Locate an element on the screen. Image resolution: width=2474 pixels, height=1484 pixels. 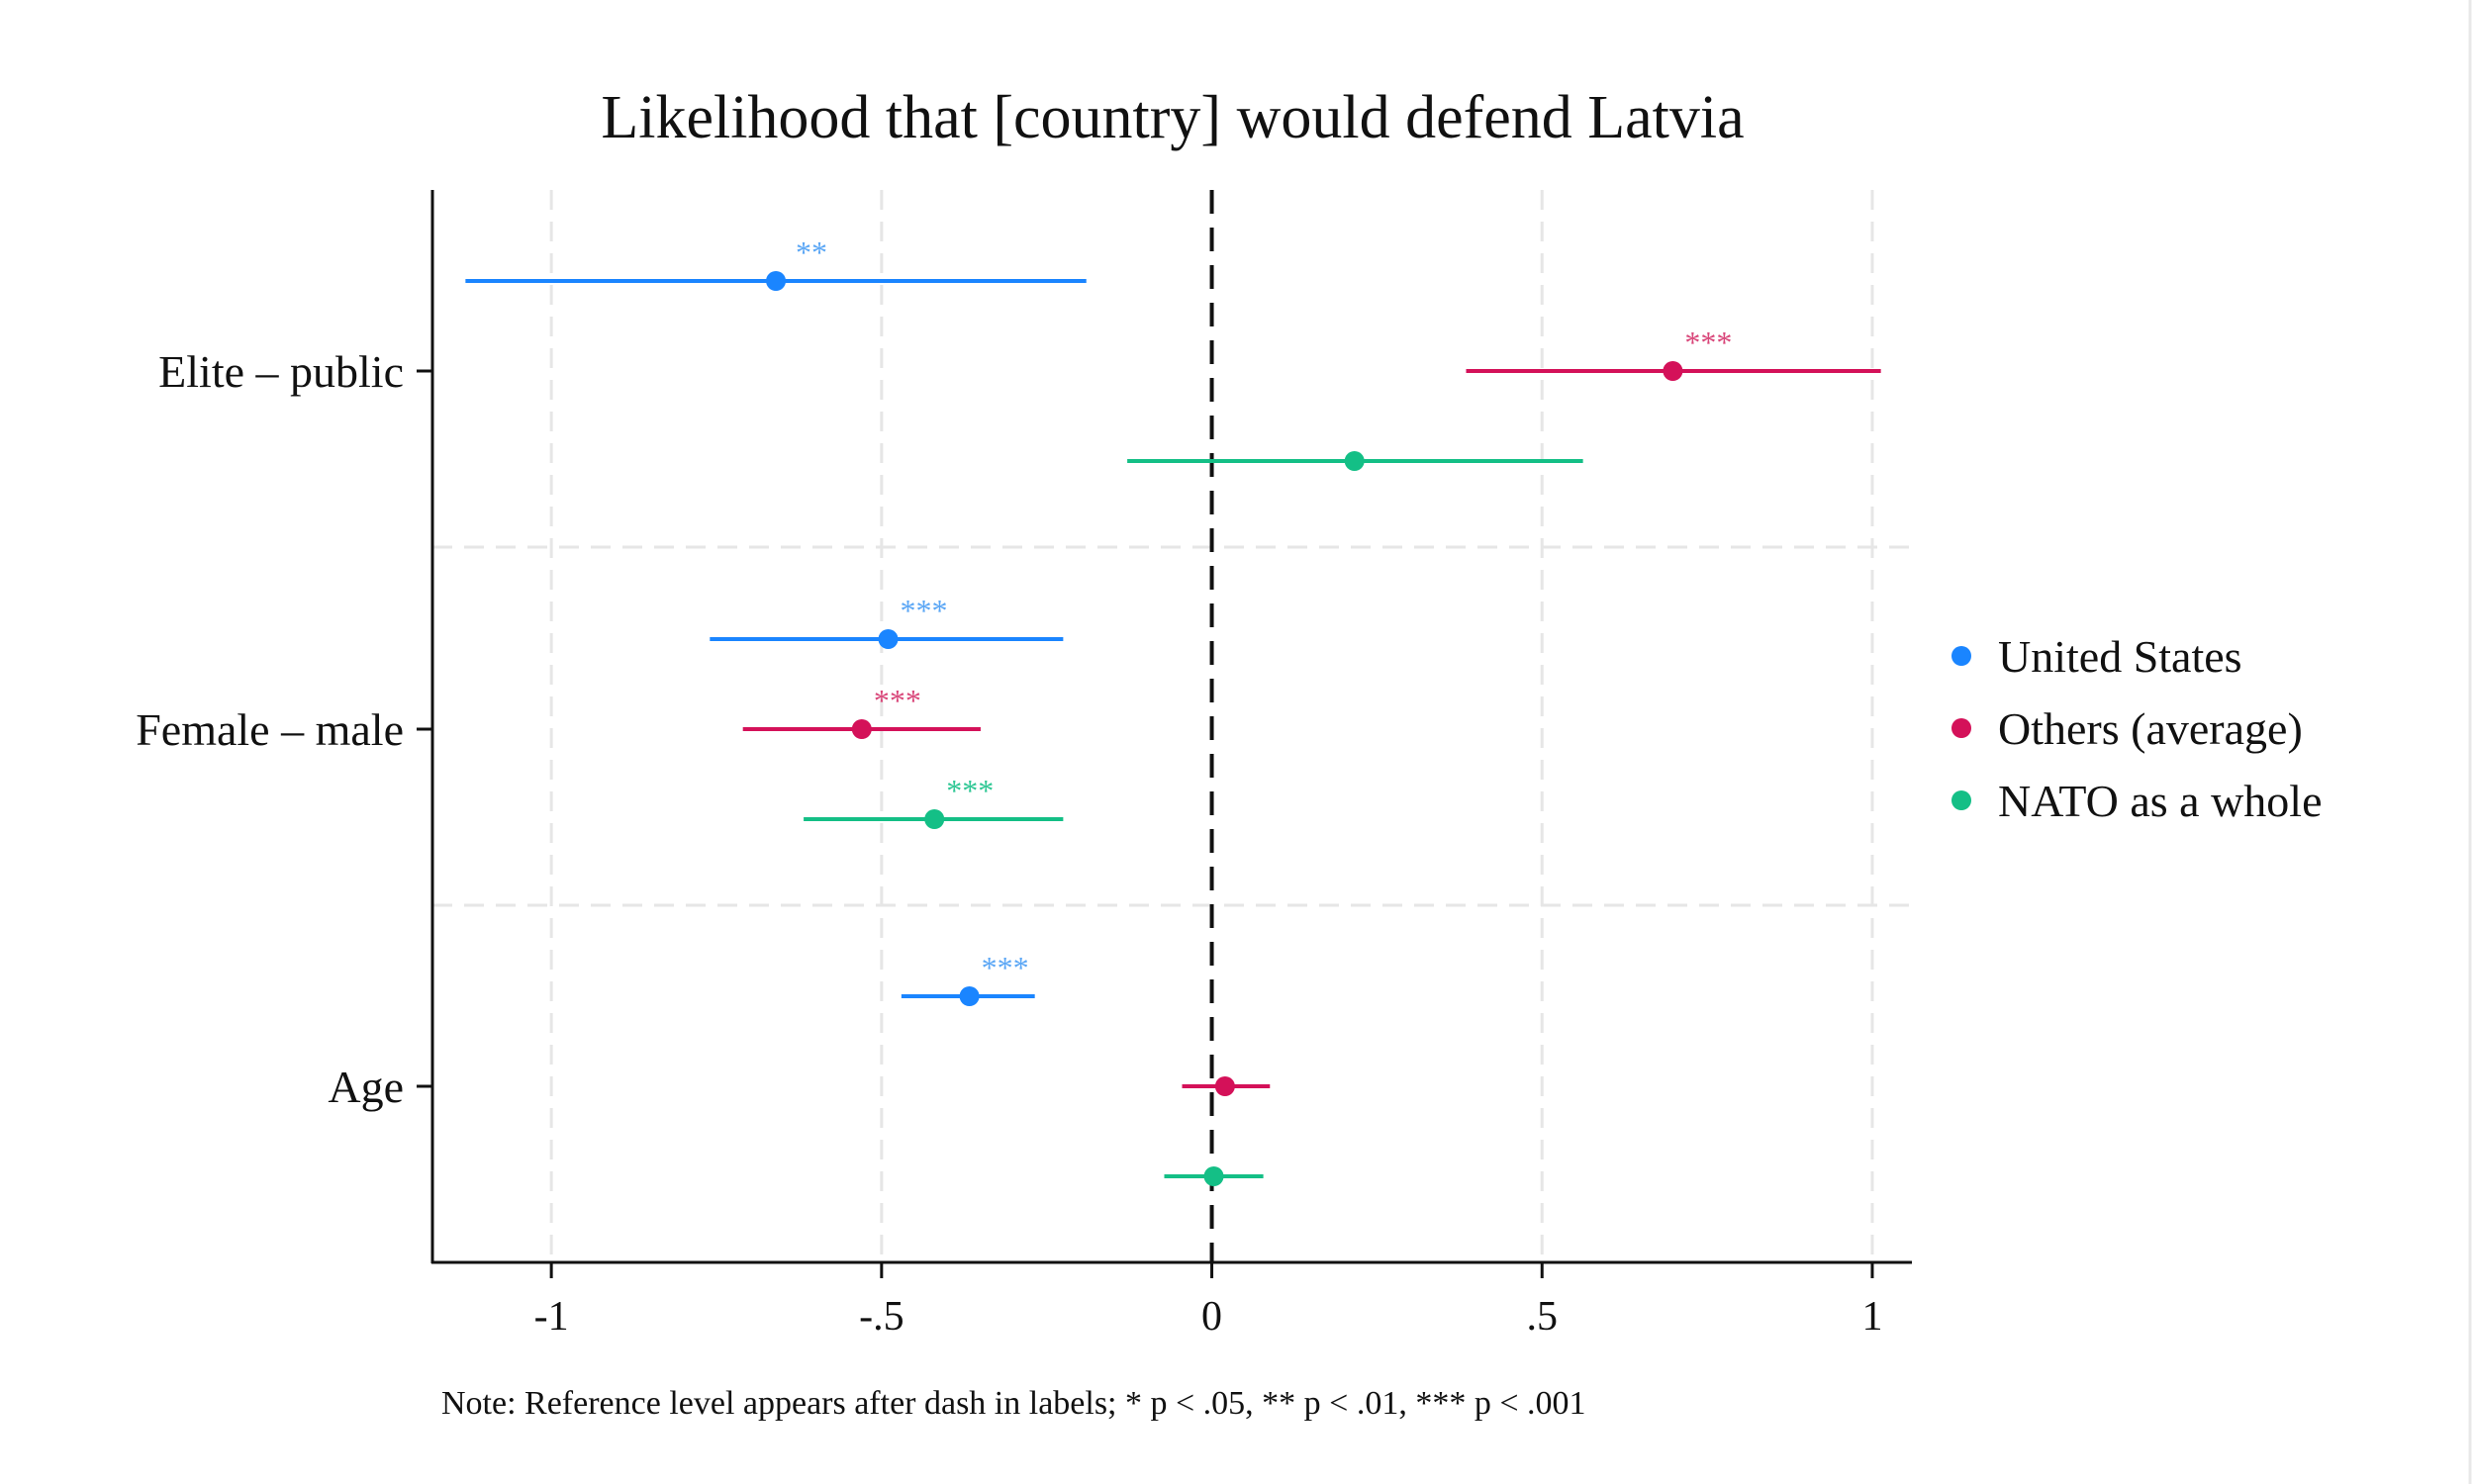
series-united-states: ******** is located at coordinates (776, 620).